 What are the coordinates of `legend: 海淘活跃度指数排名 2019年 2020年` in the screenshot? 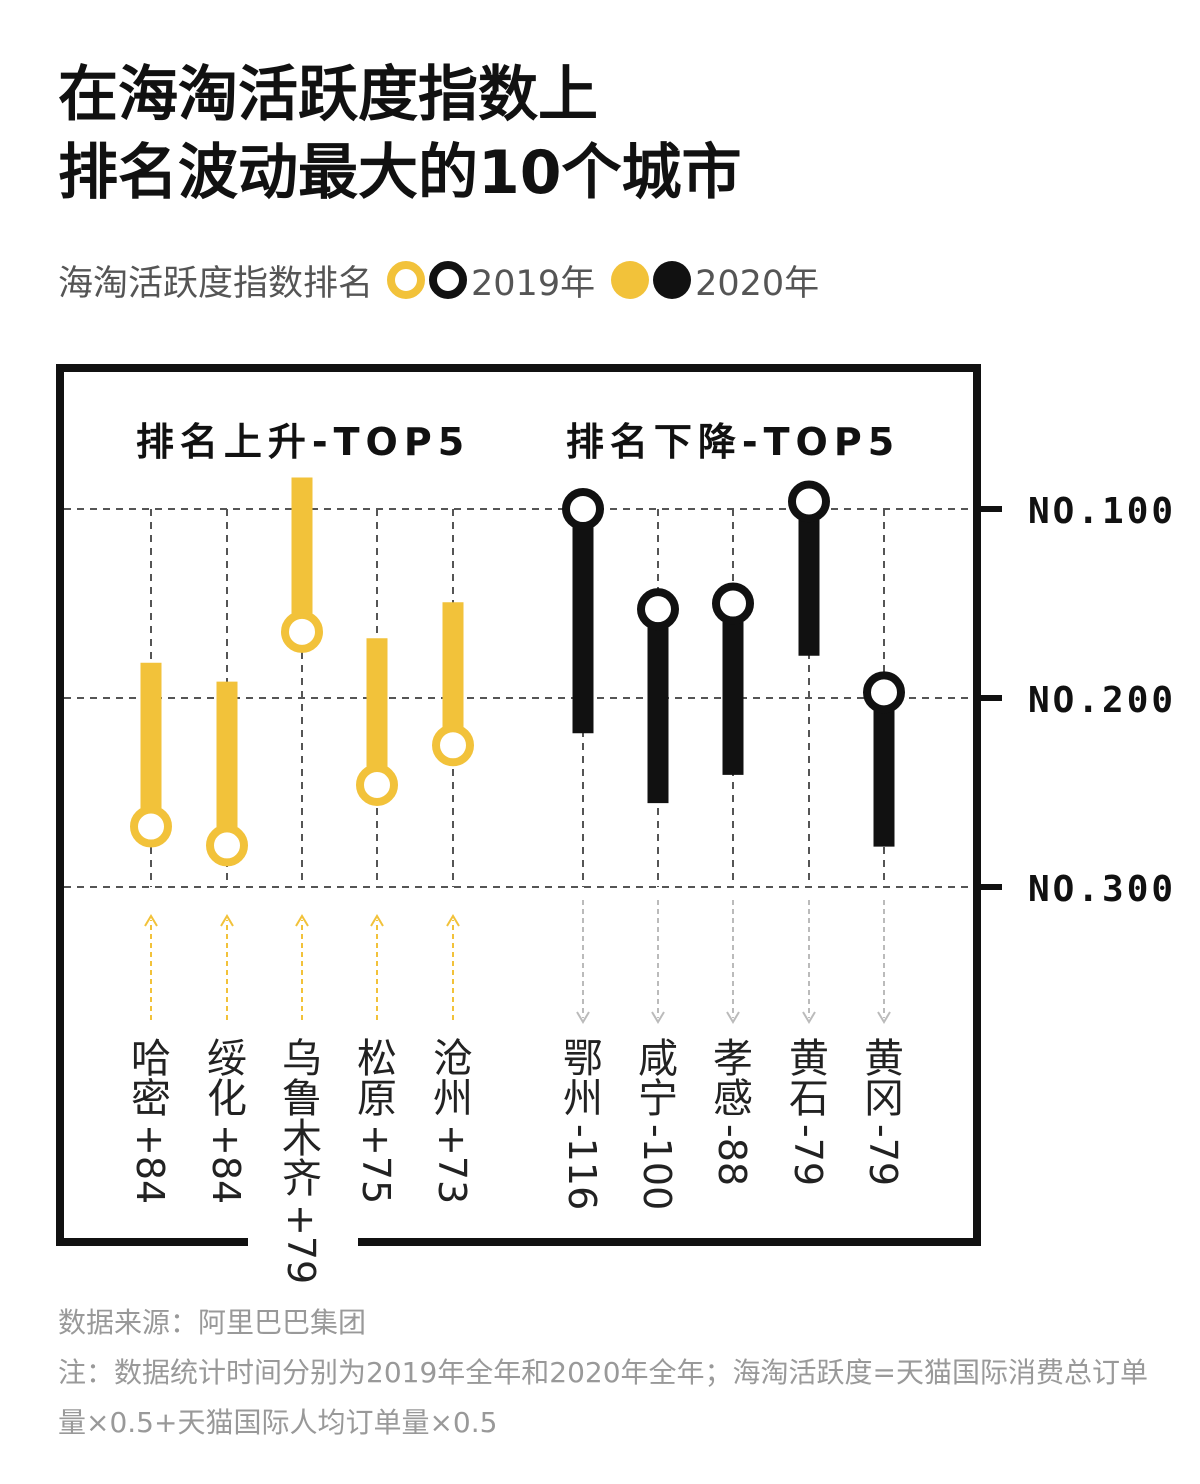 It's located at (446, 280).